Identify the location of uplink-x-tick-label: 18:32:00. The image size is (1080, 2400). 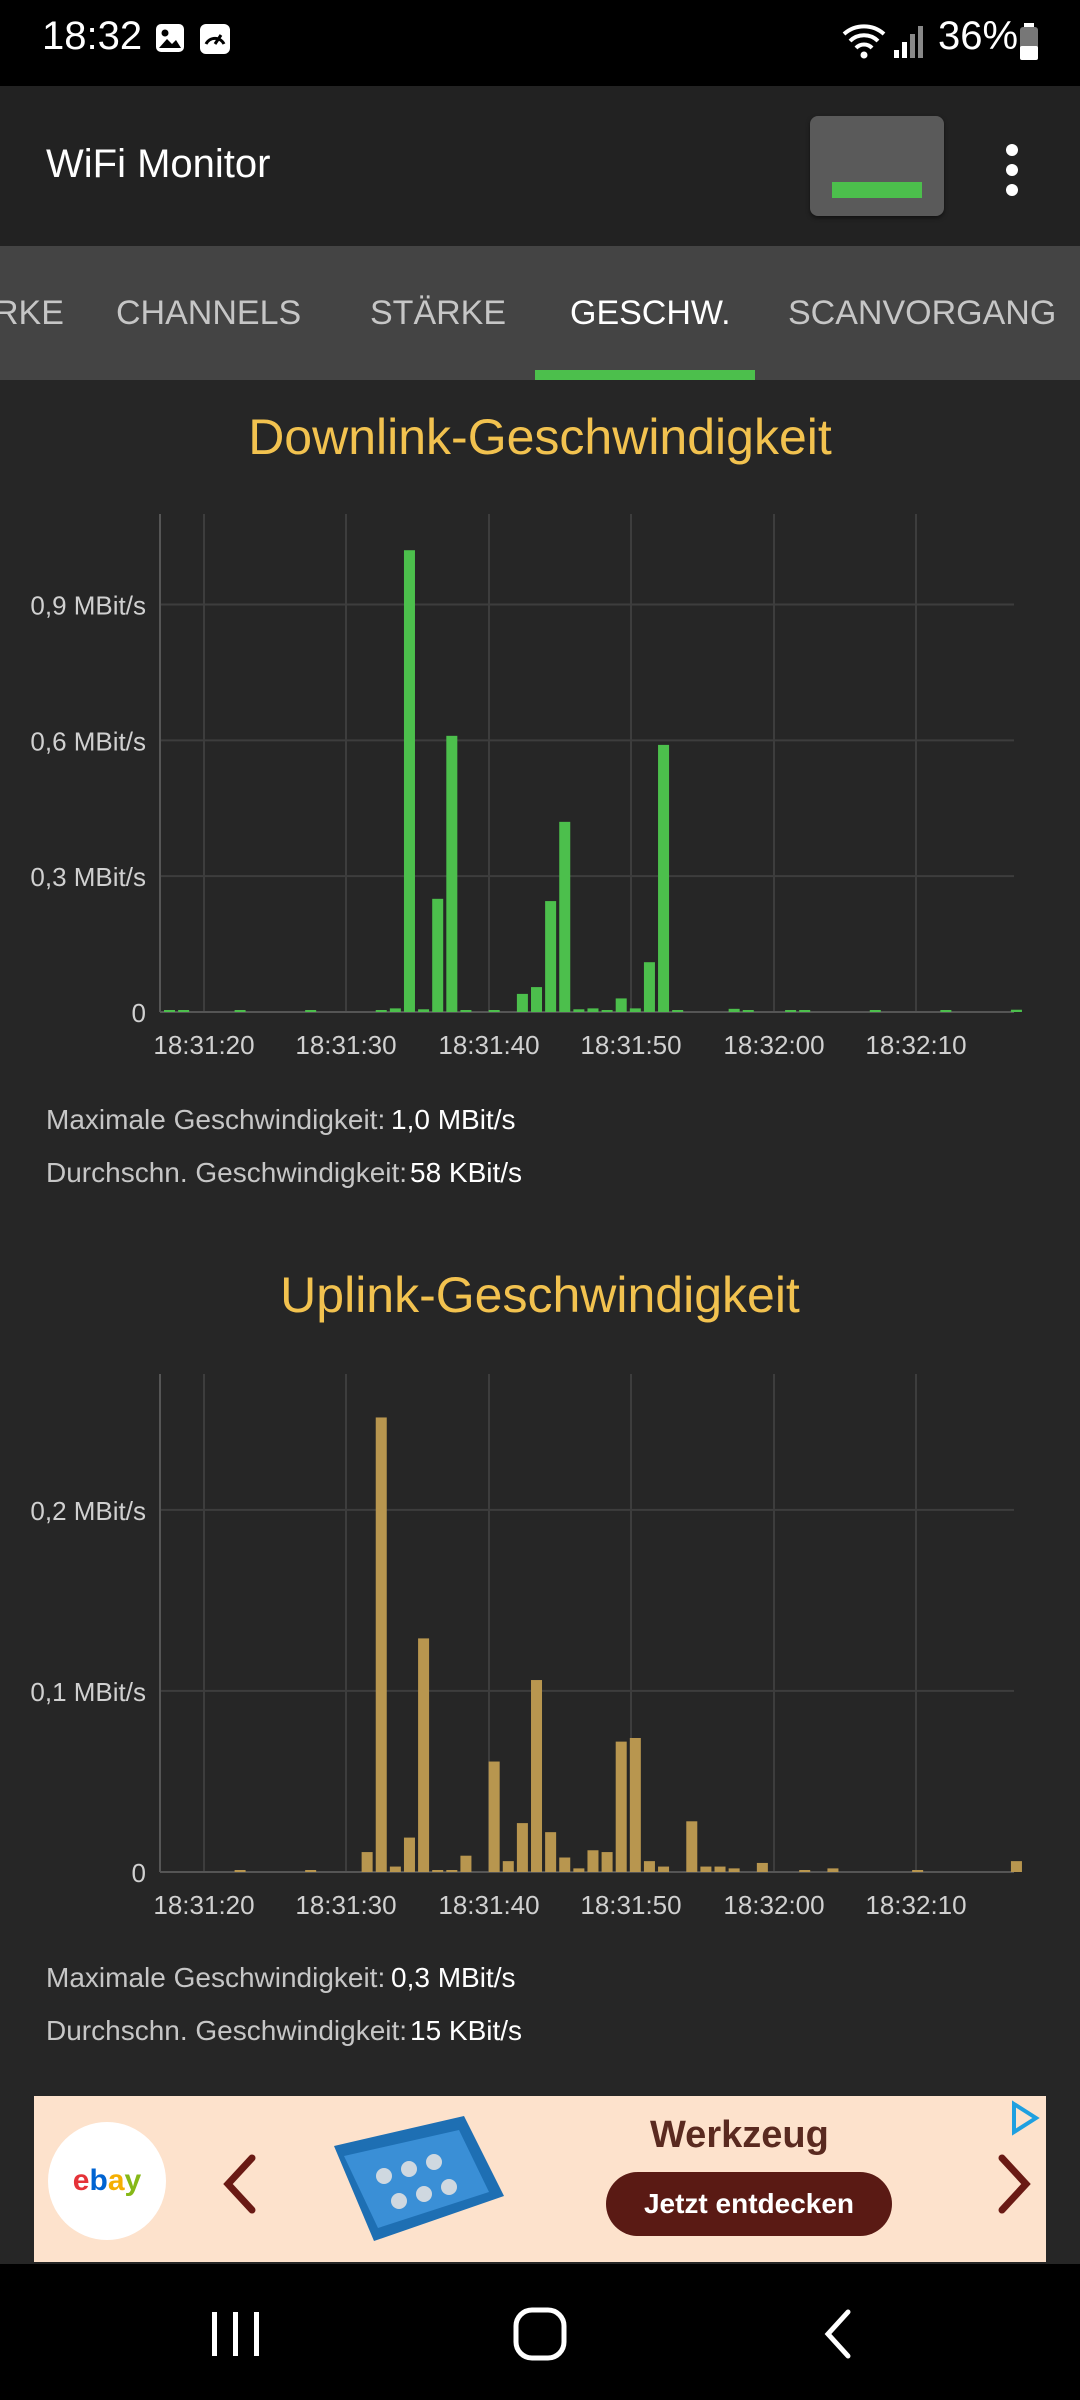
(773, 1905).